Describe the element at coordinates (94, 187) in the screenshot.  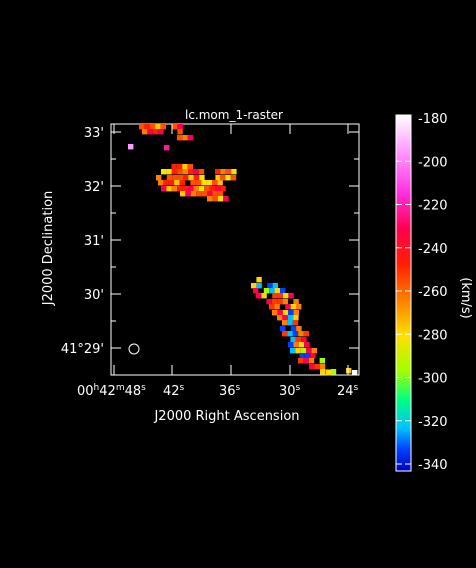
I see `y-tick-label: 32'` at that location.